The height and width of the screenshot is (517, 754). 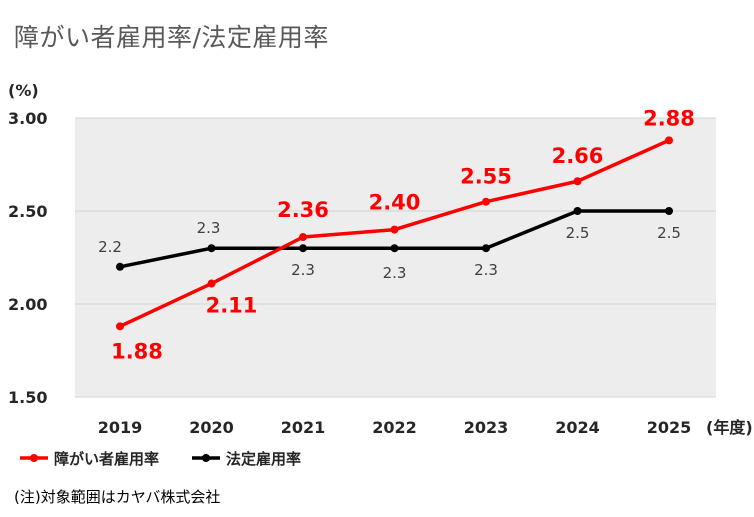 I want to click on data-label: 2.55, so click(x=486, y=177).